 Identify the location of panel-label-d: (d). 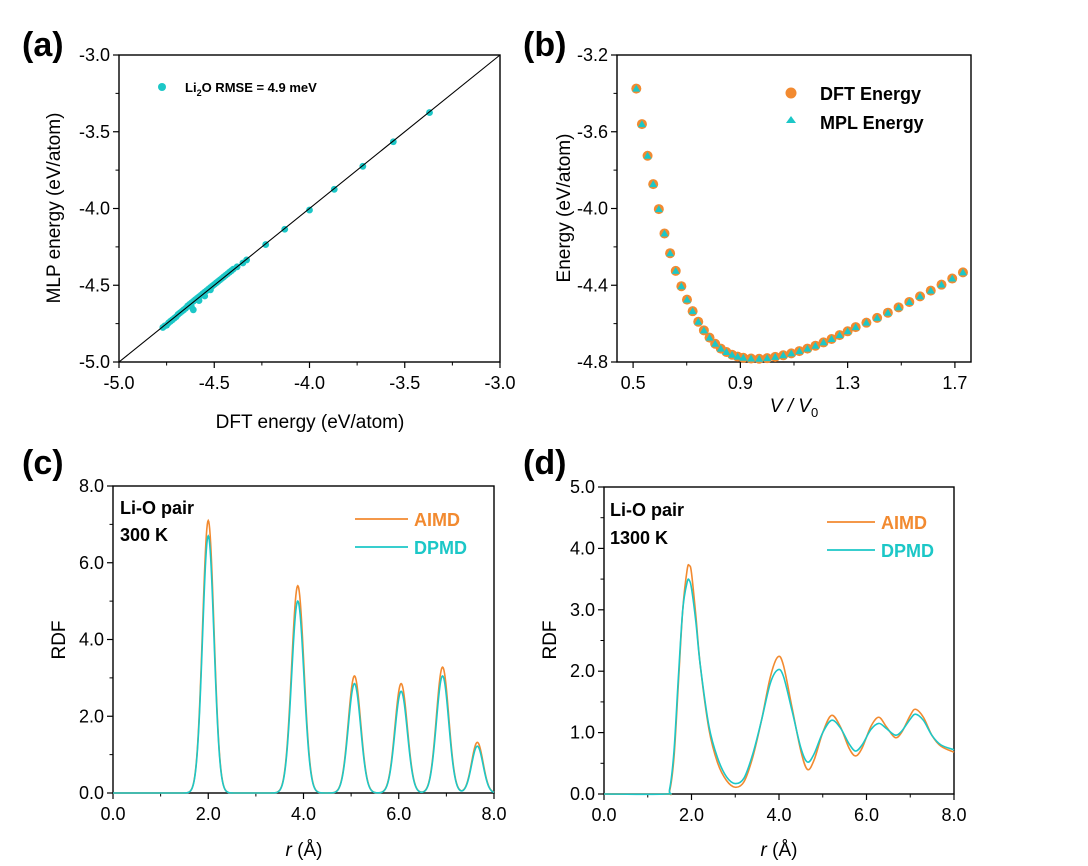
(544, 463).